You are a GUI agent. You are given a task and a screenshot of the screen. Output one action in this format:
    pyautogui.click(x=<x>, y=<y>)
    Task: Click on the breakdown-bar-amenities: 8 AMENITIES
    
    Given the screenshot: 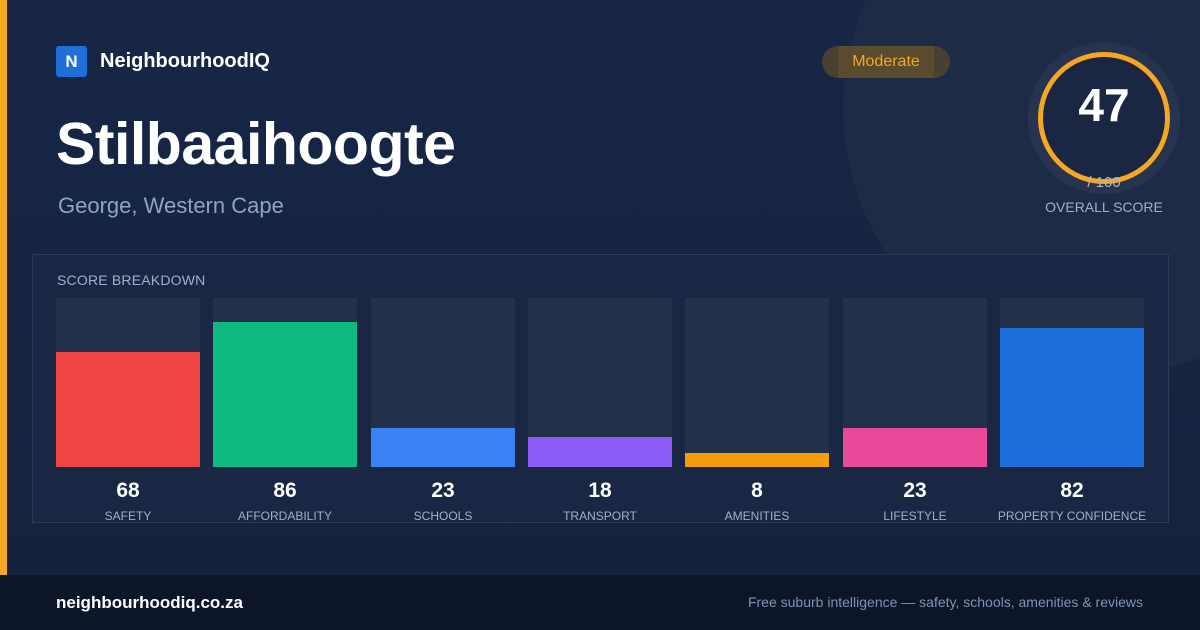 What is the action you would take?
    pyautogui.click(x=757, y=410)
    